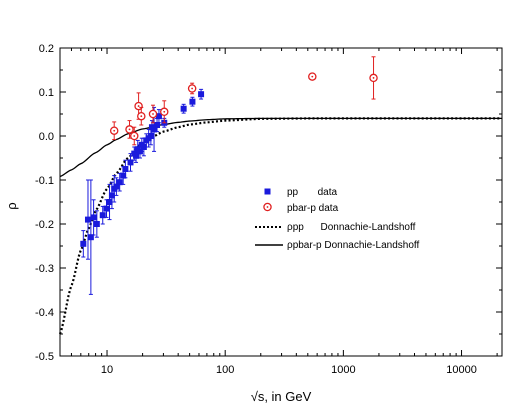  What do you see at coordinates (351, 227) in the screenshot?
I see `legend-label-rho-pp: ρpp Donnachie-Landshoff` at bounding box center [351, 227].